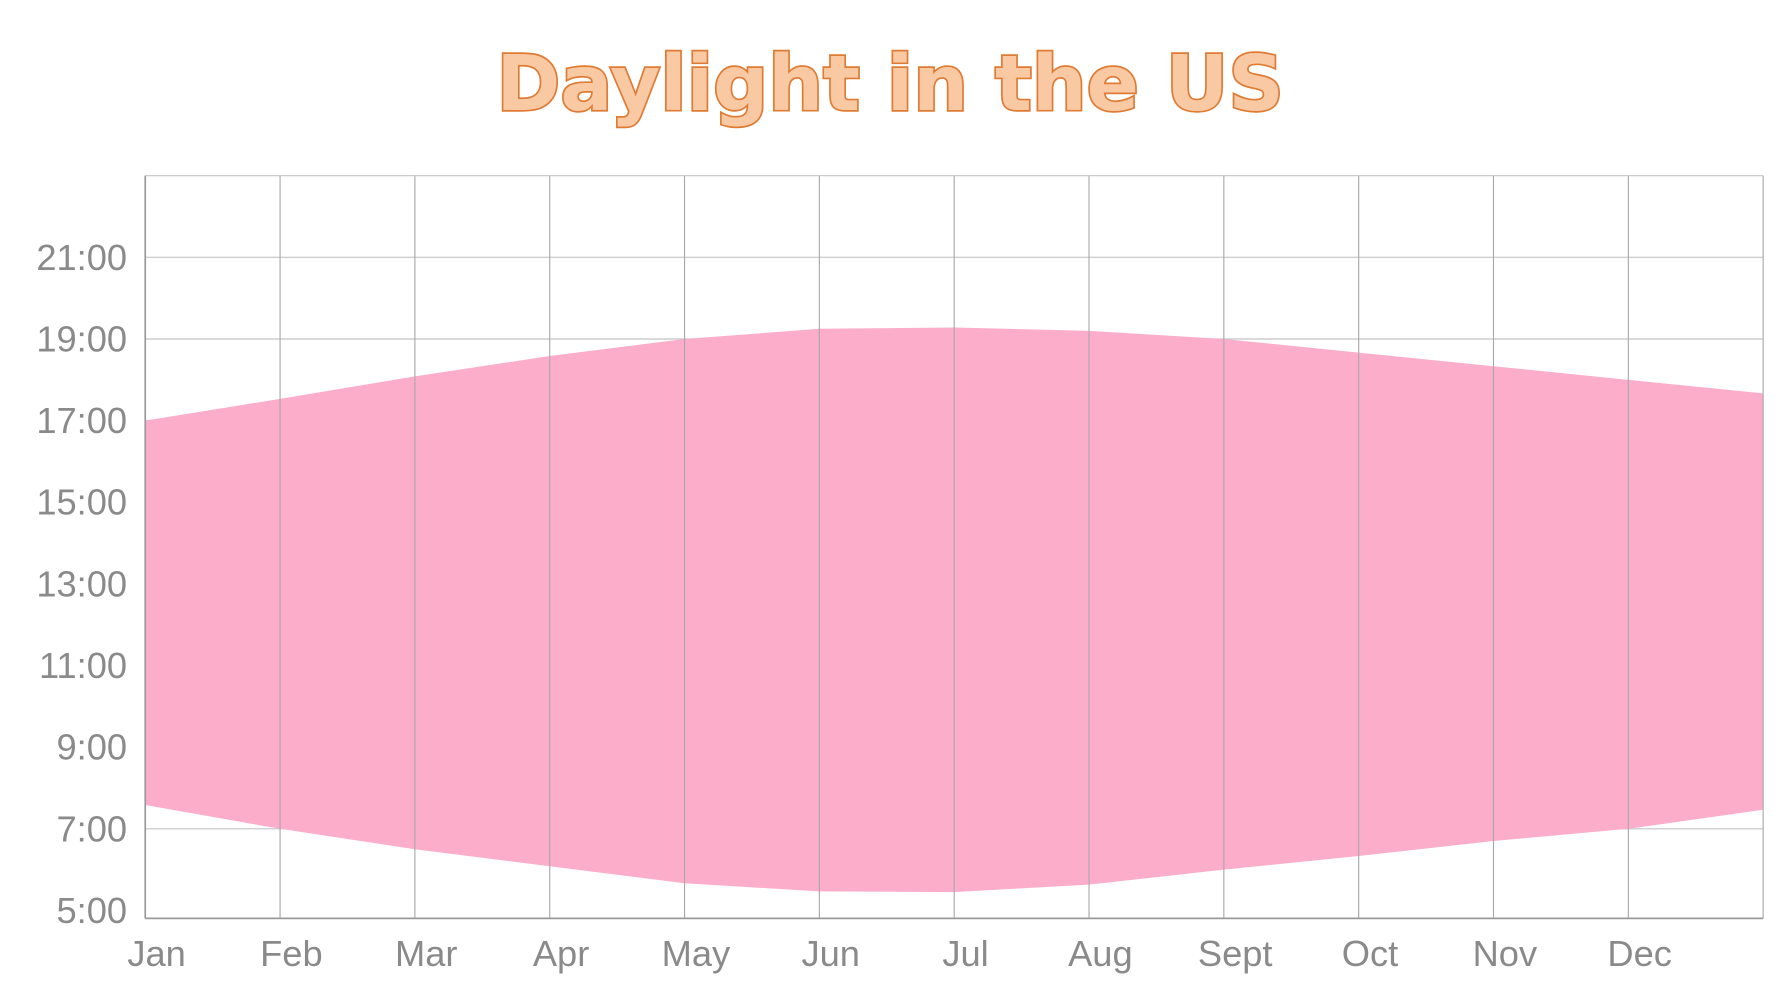 The width and height of the screenshot is (1778, 1000). Describe the element at coordinates (81, 257) in the screenshot. I see `y-tick-label: 21:00` at that location.